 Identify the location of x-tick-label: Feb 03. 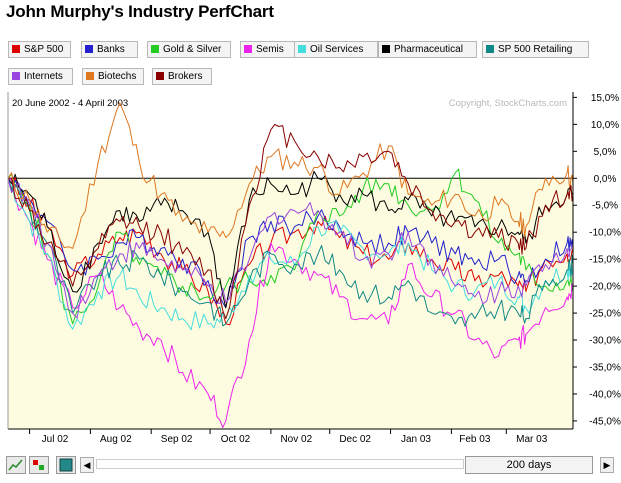
(475, 439).